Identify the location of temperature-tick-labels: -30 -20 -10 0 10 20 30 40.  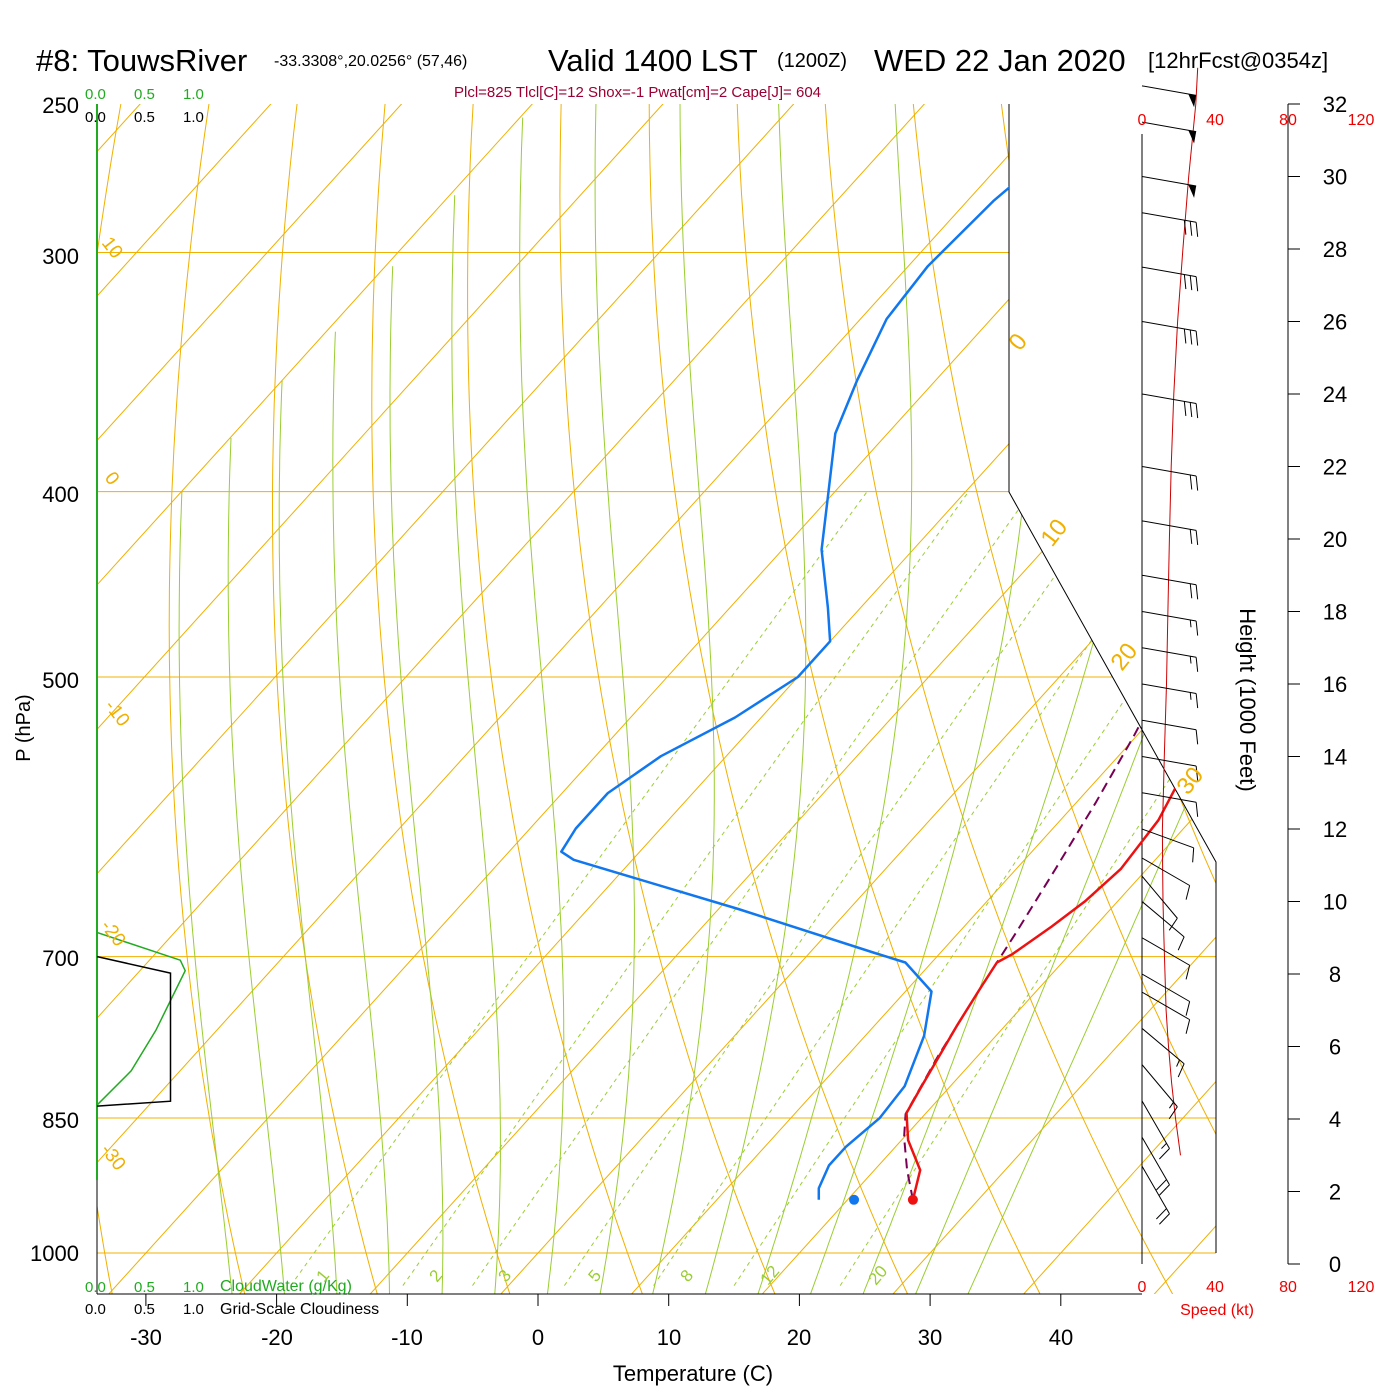
(601, 1337).